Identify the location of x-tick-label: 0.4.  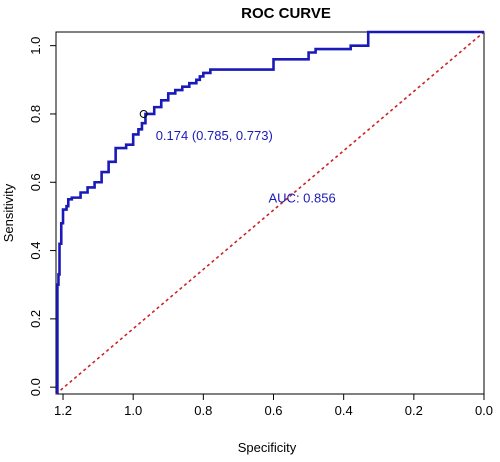
(344, 410).